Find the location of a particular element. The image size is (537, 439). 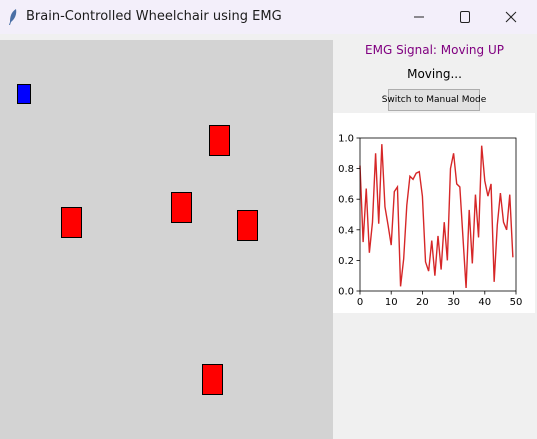

feather-icon is located at coordinates (13, 17).